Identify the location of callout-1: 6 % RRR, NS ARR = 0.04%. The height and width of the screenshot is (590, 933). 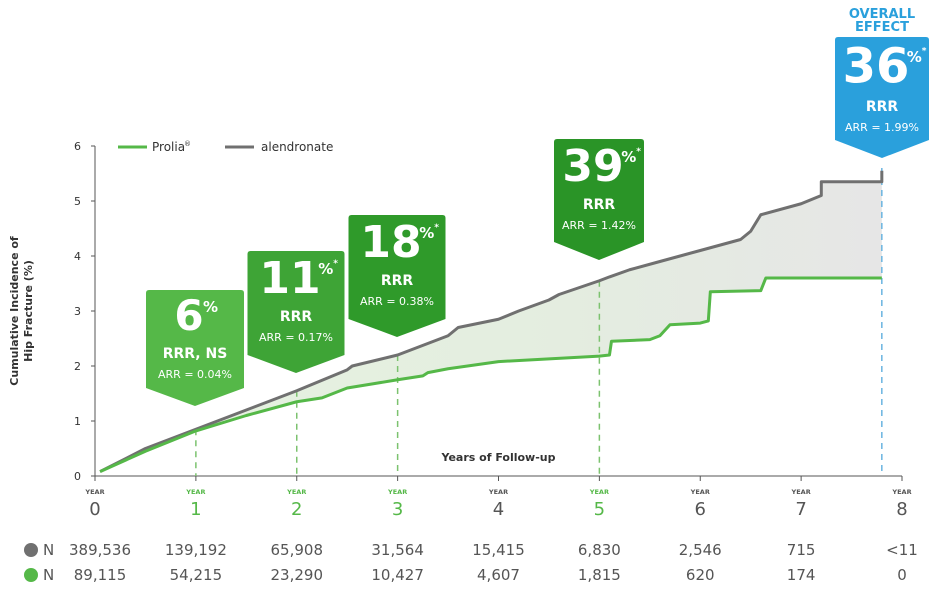
(195, 348).